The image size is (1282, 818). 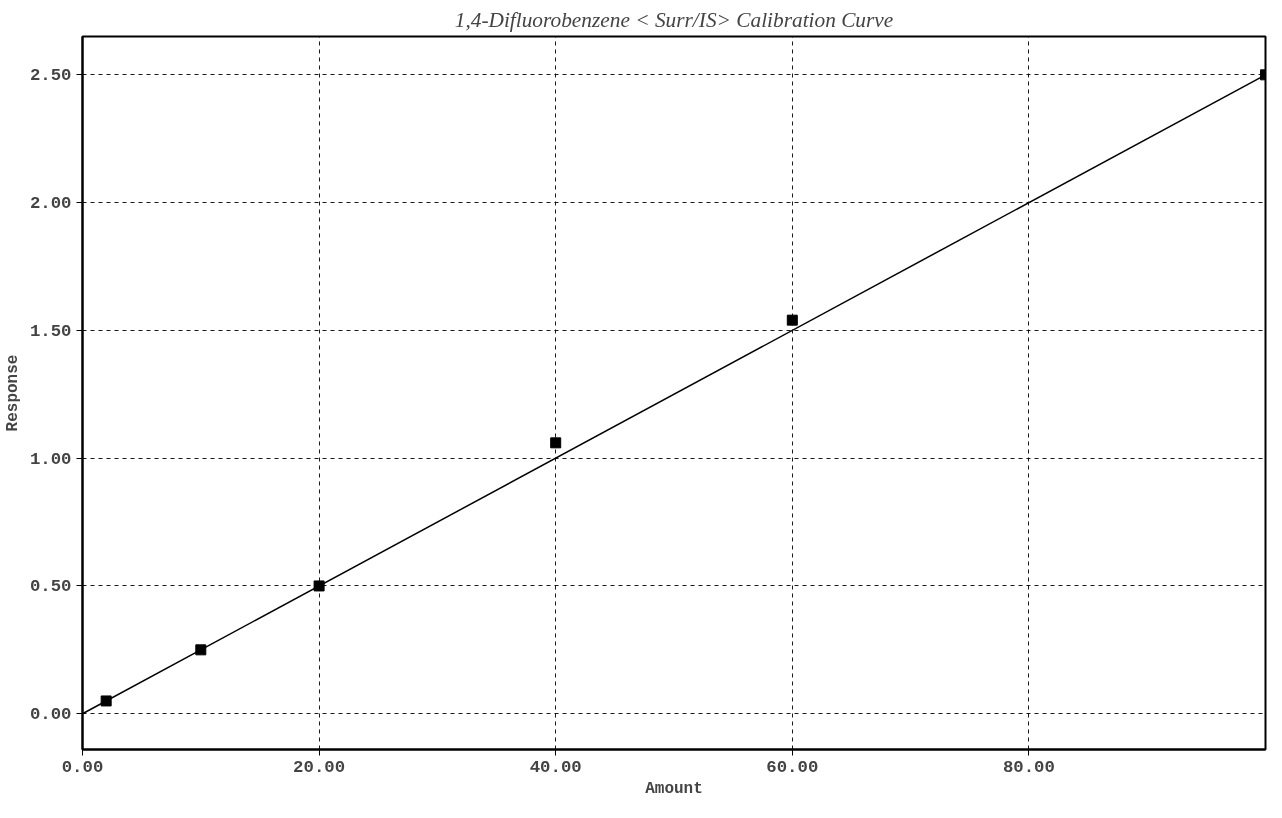 What do you see at coordinates (1028, 767) in the screenshot?
I see `x-tick-label: 80.00` at bounding box center [1028, 767].